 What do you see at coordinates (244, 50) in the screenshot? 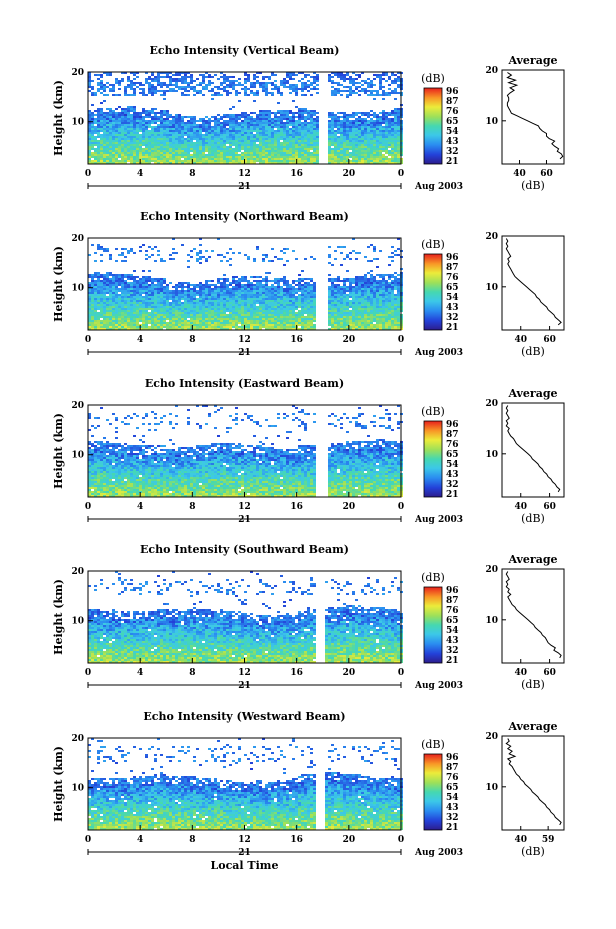
I see `chart-title: Echo Intensity (Vertical Beam)` at bounding box center [244, 50].